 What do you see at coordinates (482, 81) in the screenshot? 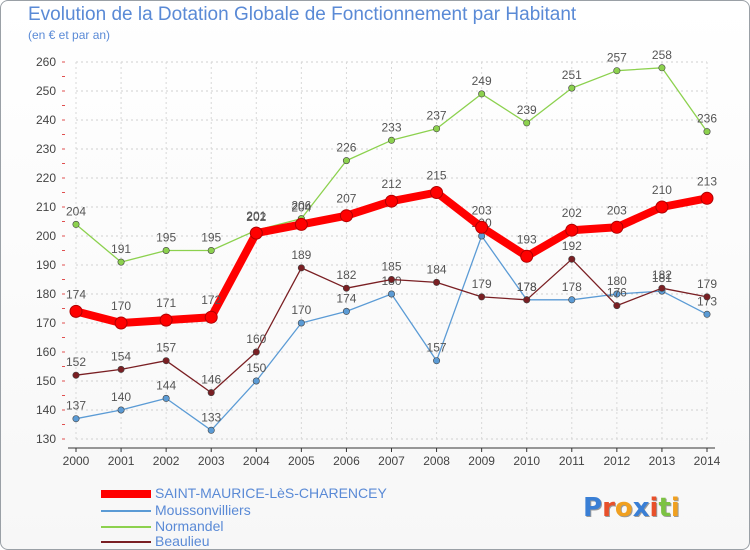
I see `data-label: 249` at bounding box center [482, 81].